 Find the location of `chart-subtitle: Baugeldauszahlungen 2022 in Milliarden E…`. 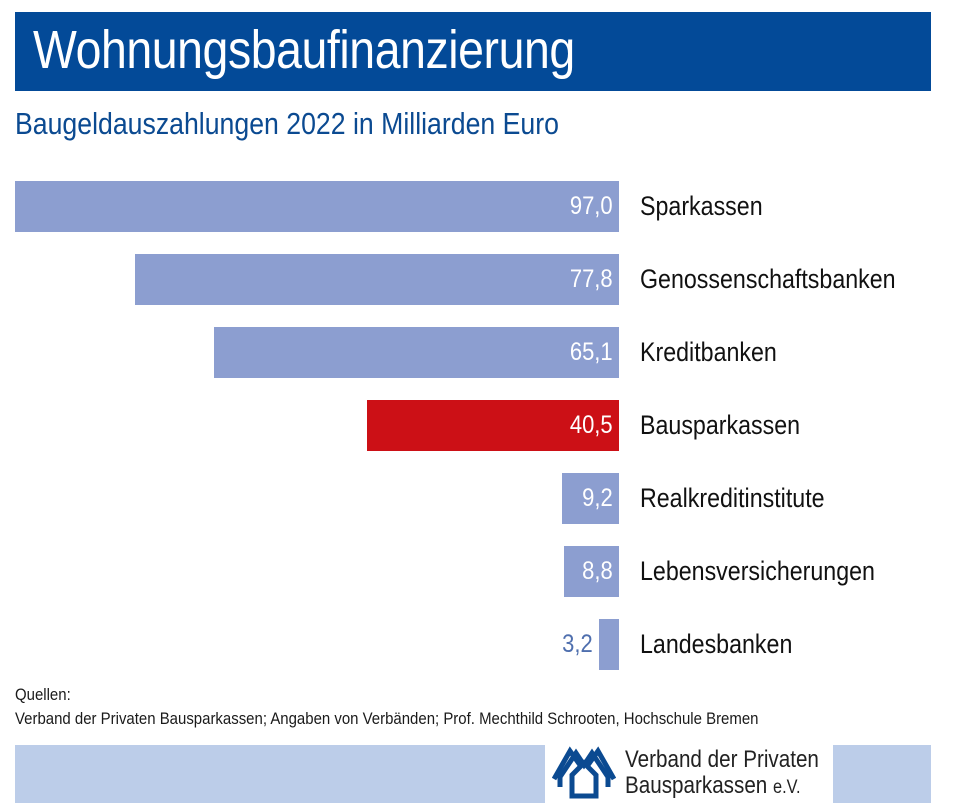

chart-subtitle: Baugeldauszahlungen 2022 in Milliarden E… is located at coordinates (287, 123).